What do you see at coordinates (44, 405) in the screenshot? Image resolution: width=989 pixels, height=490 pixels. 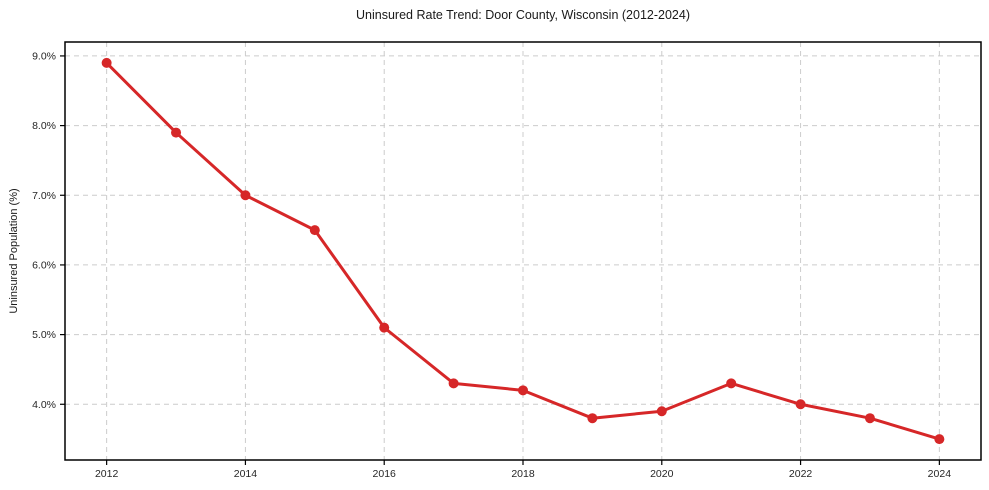 I see `y-tick-label: 4.0%` at bounding box center [44, 405].